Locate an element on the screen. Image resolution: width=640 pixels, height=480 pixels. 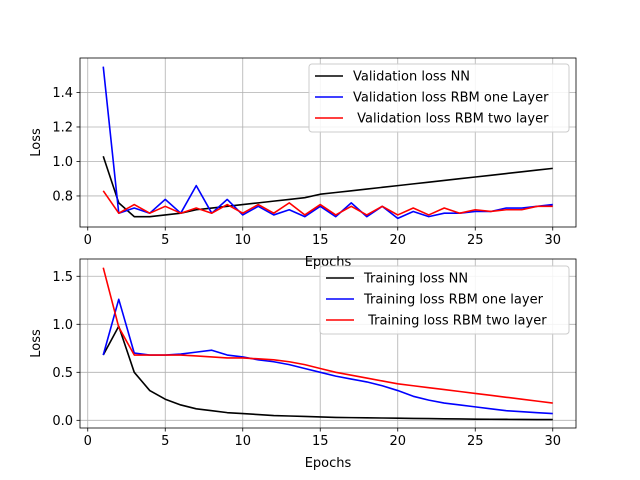
chart-2-x-tick-label: 25 is located at coordinates (475, 441).